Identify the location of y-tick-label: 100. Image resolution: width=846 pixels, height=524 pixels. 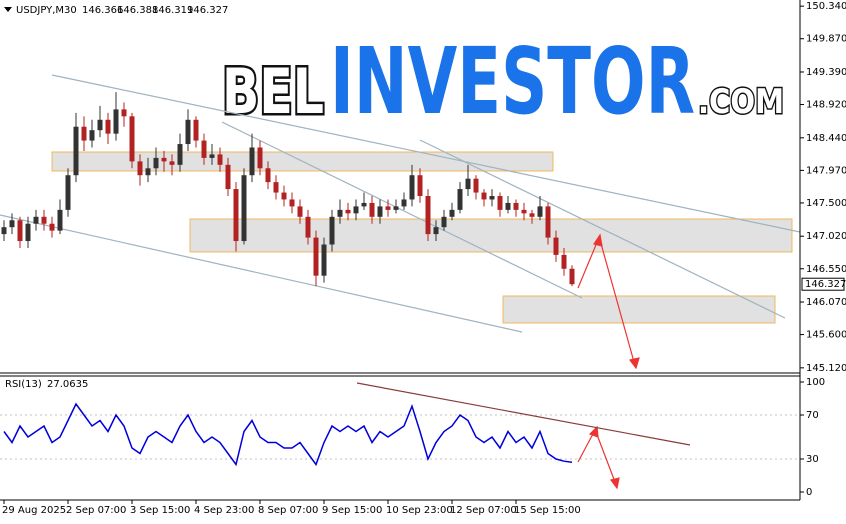
(815, 382).